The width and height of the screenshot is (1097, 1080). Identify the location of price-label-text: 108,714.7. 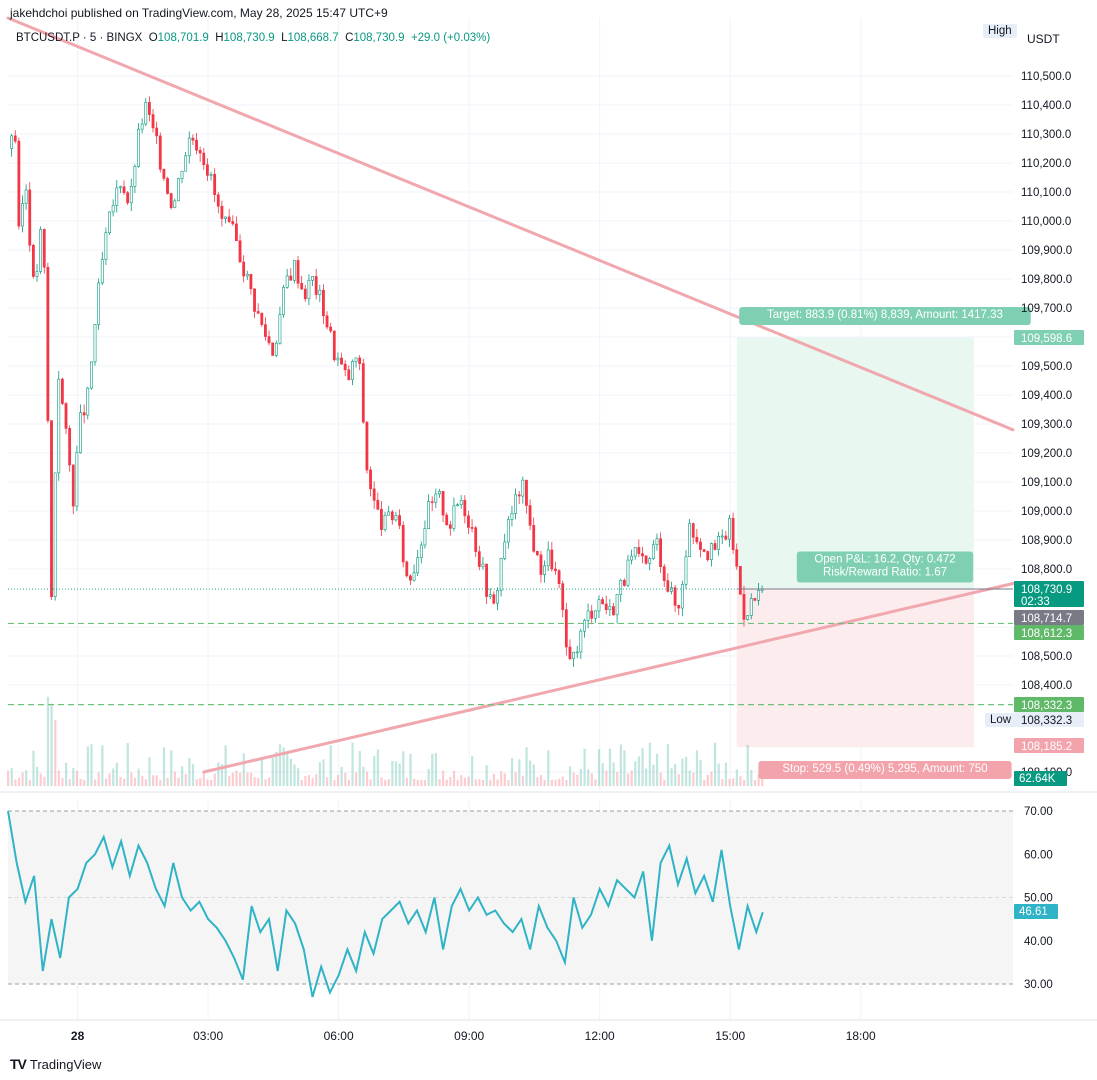
(1046, 619).